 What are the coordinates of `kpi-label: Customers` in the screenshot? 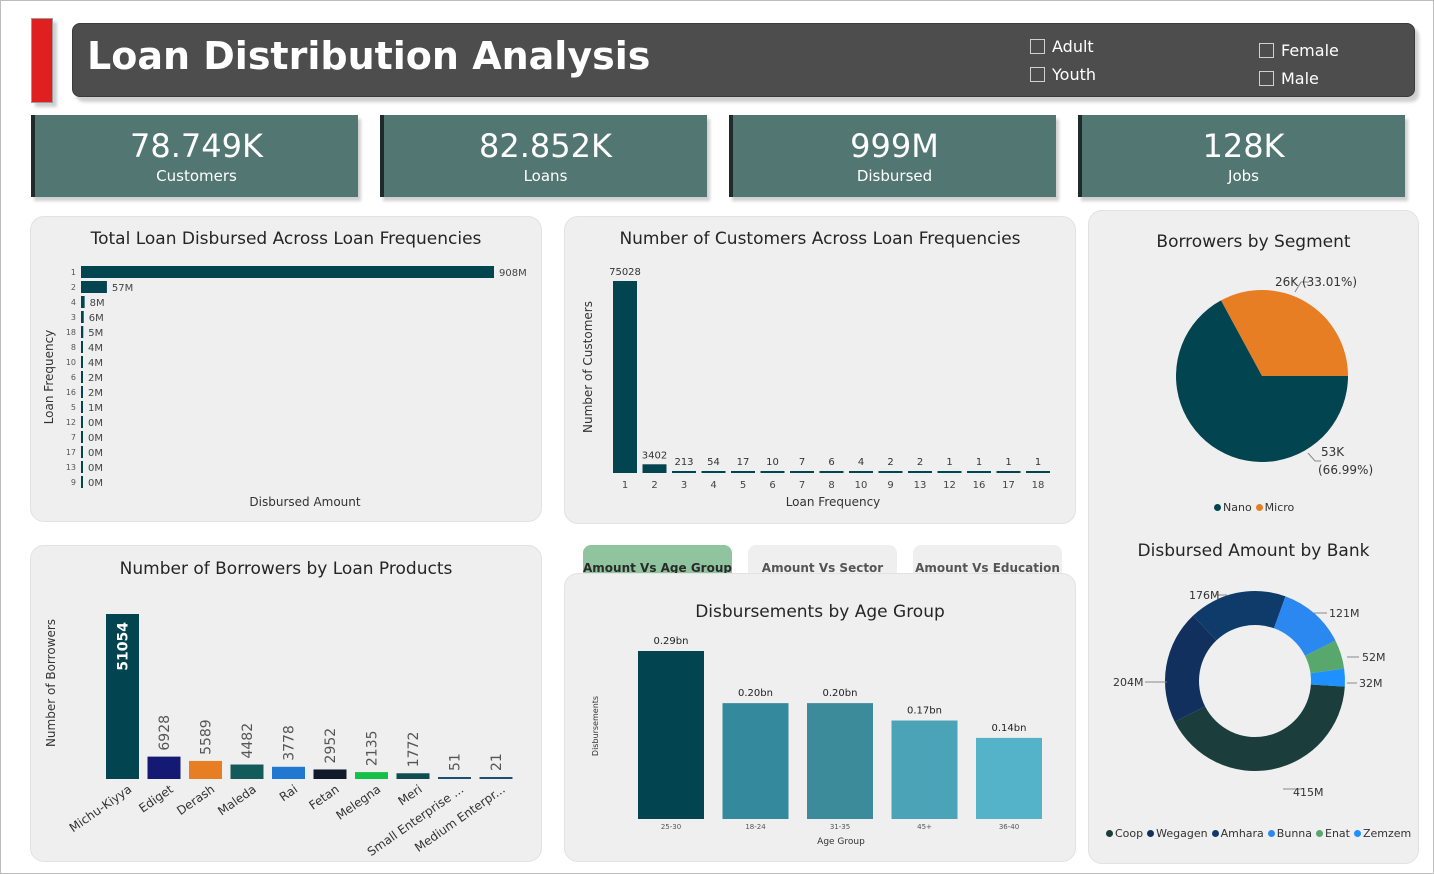 It's located at (196, 176).